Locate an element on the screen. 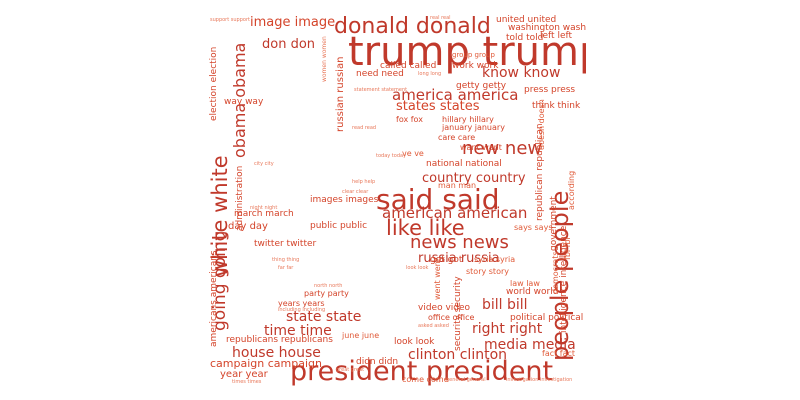 The height and width of the screenshot is (400, 800). cloud-word: june june is located at coordinates (361, 335).